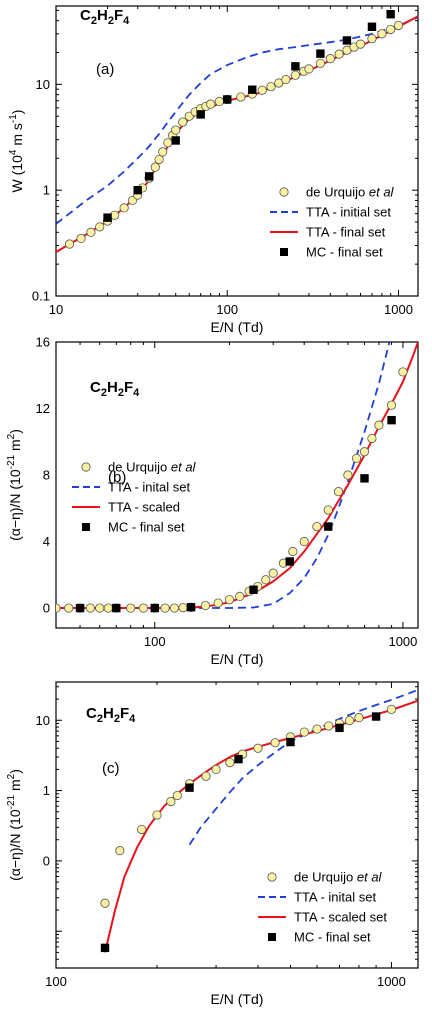  Describe the element at coordinates (144, 507) in the screenshot. I see `legend-entry: TTA - scaled` at that location.